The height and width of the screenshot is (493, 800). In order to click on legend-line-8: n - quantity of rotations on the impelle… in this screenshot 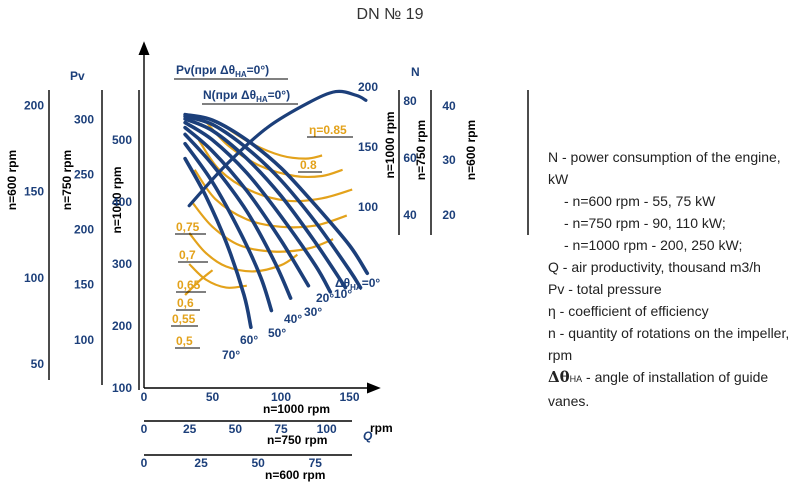, I will do `click(669, 344)`.